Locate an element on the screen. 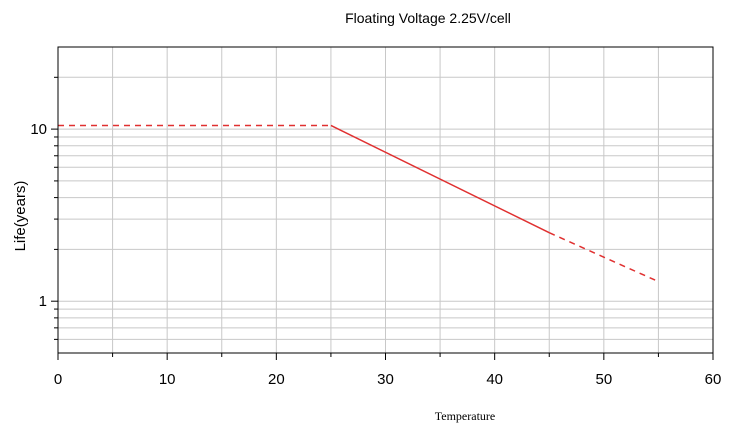 This screenshot has height=428, width=743. x-tick-label: 50 is located at coordinates (603, 379).